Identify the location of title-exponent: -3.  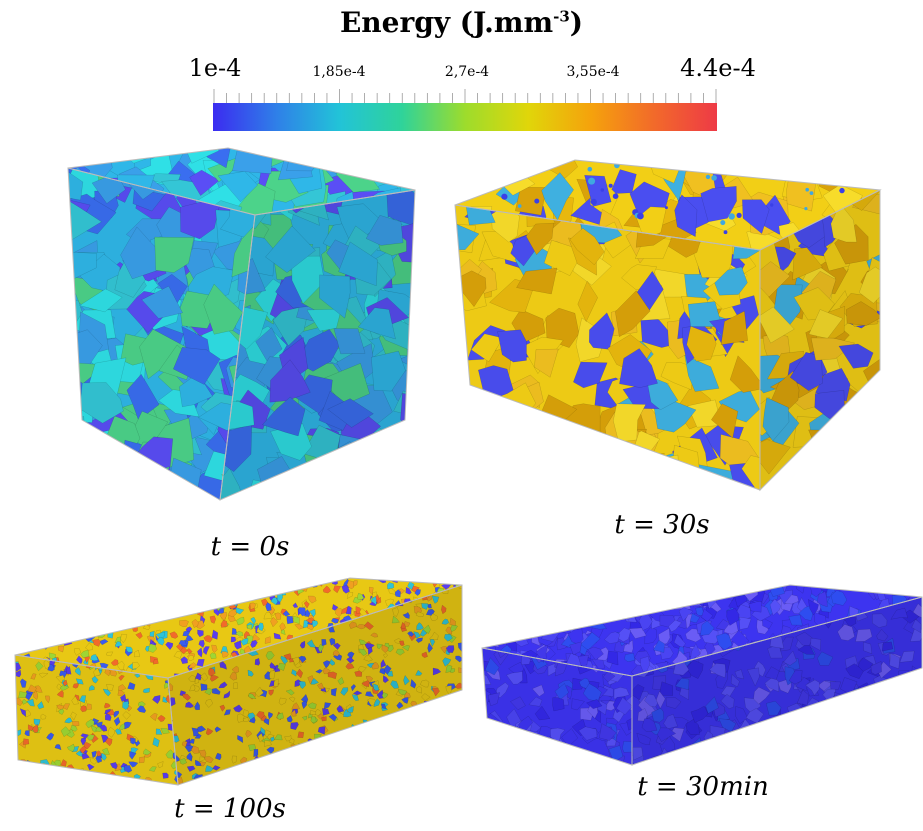
(561, 16).